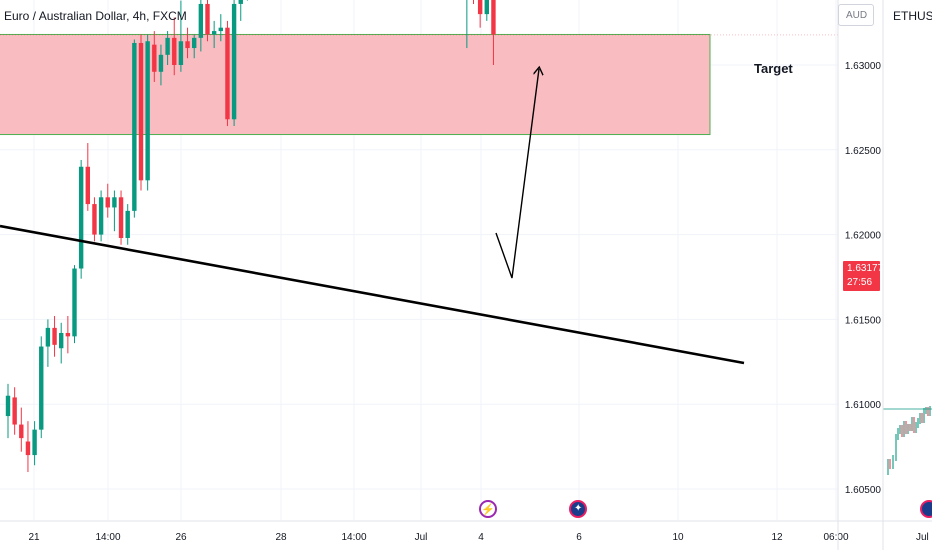 This screenshot has height=550, width=932. Describe the element at coordinates (863, 405) in the screenshot. I see `y-tick-label: 1.61000` at that location.